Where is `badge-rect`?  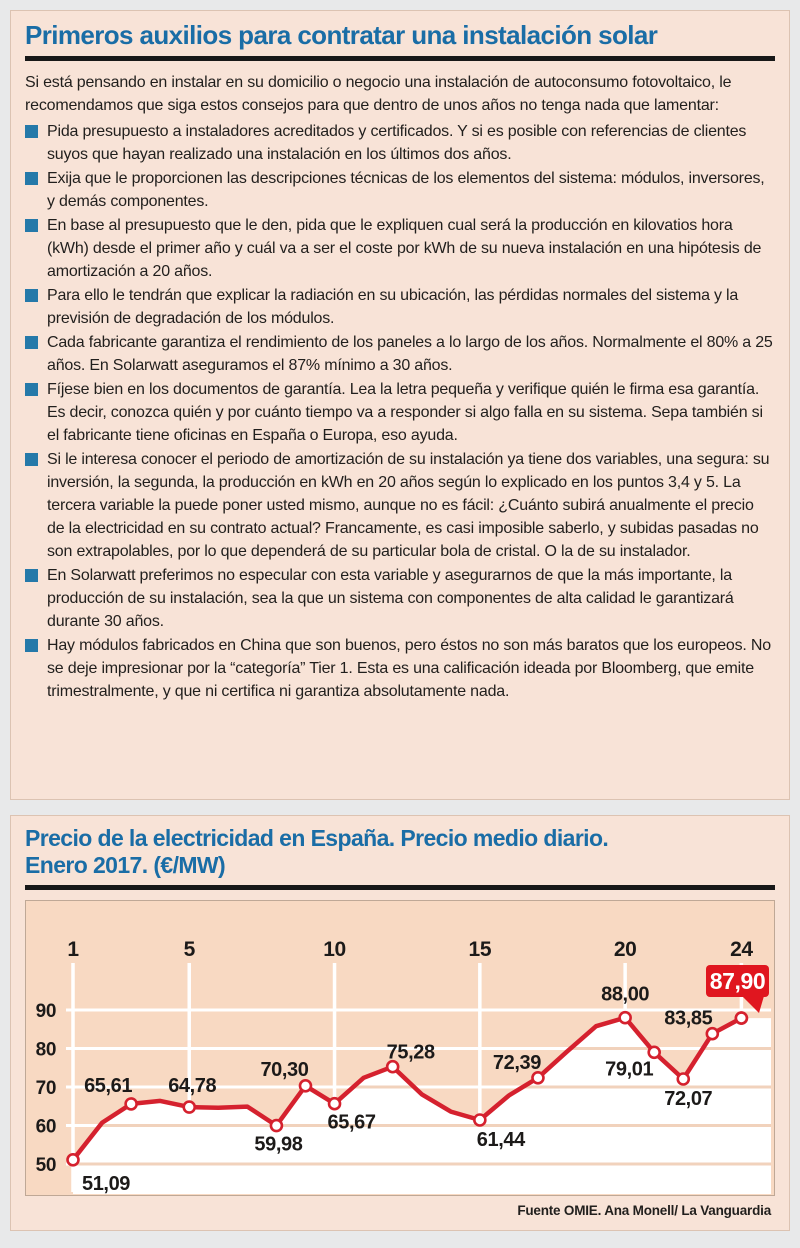
badge-rect is located at coordinates (737, 981).